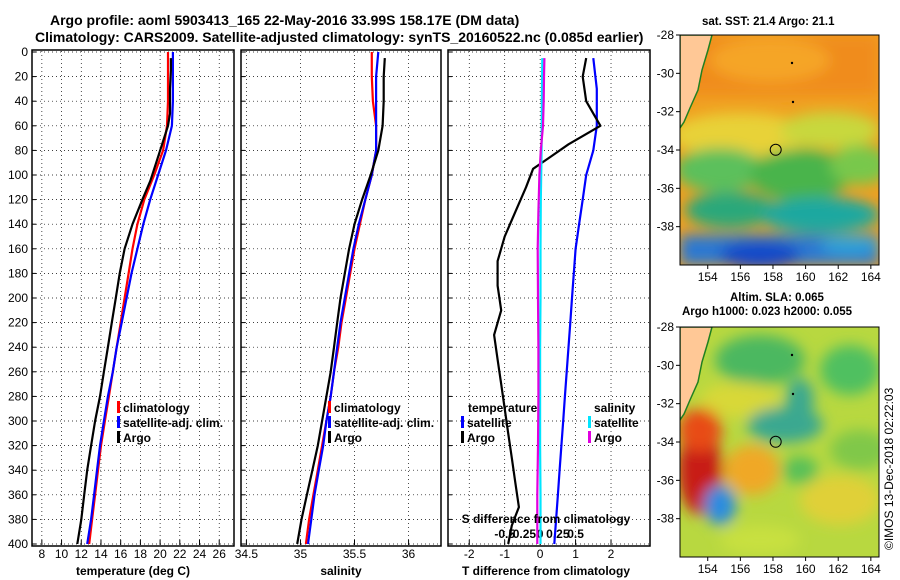  I want to click on depth-tick-label: 40, so click(22, 101).